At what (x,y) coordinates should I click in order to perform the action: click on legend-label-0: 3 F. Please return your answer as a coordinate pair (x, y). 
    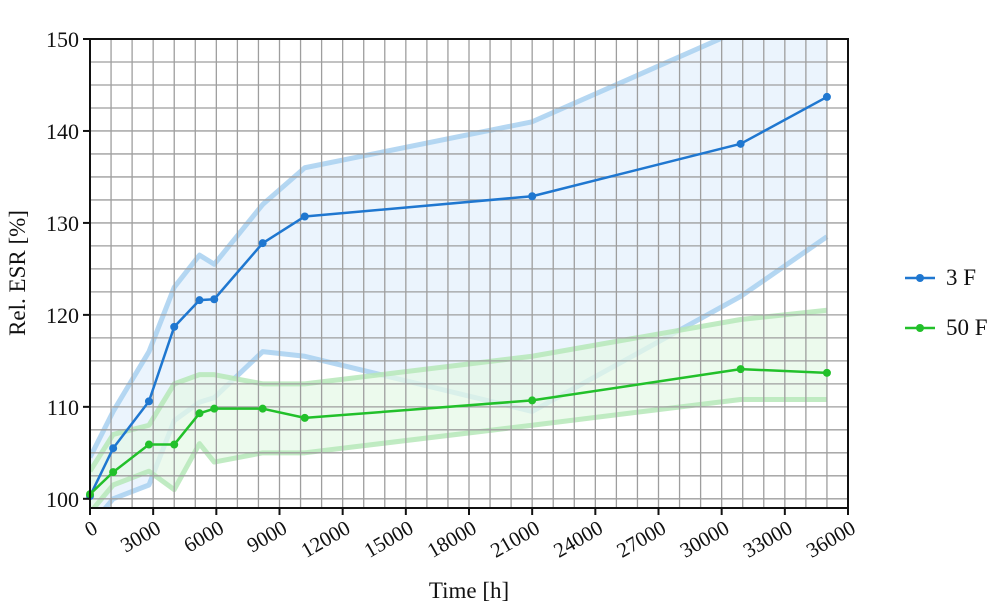
    Looking at the image, I should click on (961, 277).